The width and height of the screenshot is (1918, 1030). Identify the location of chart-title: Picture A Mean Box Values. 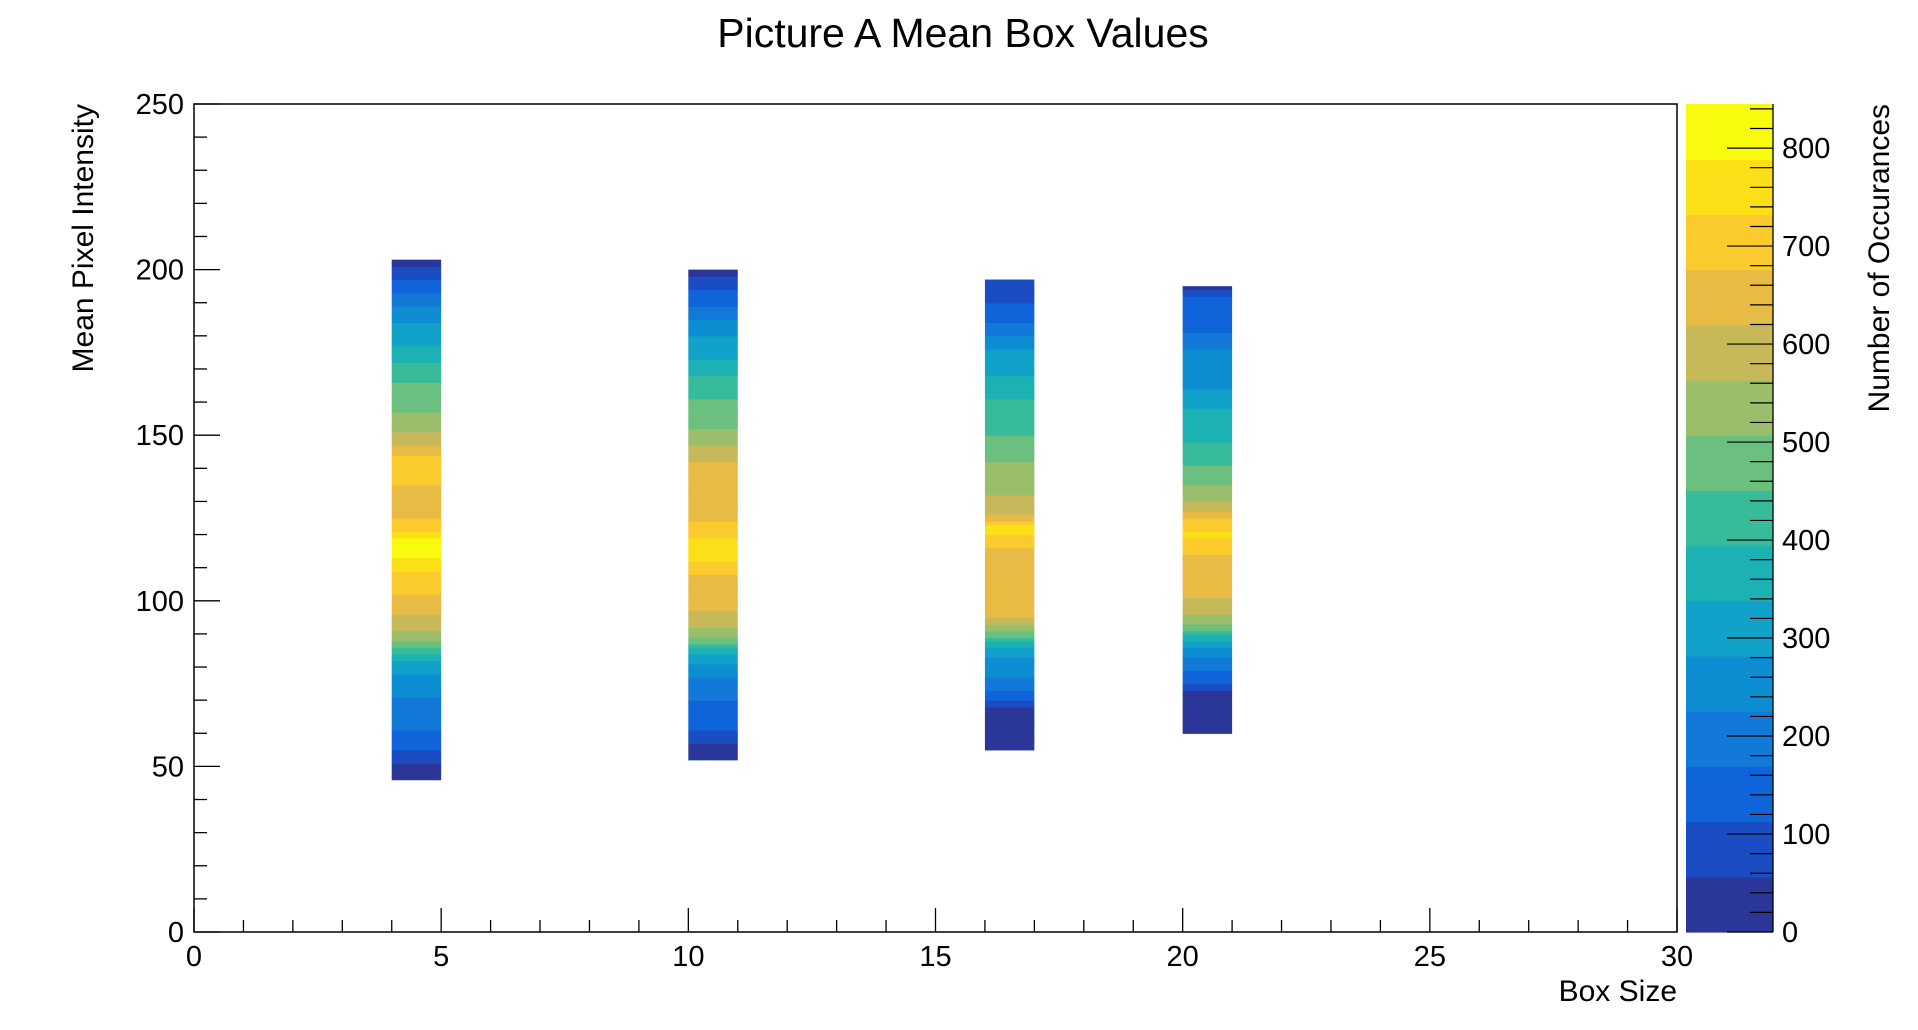
(963, 33).